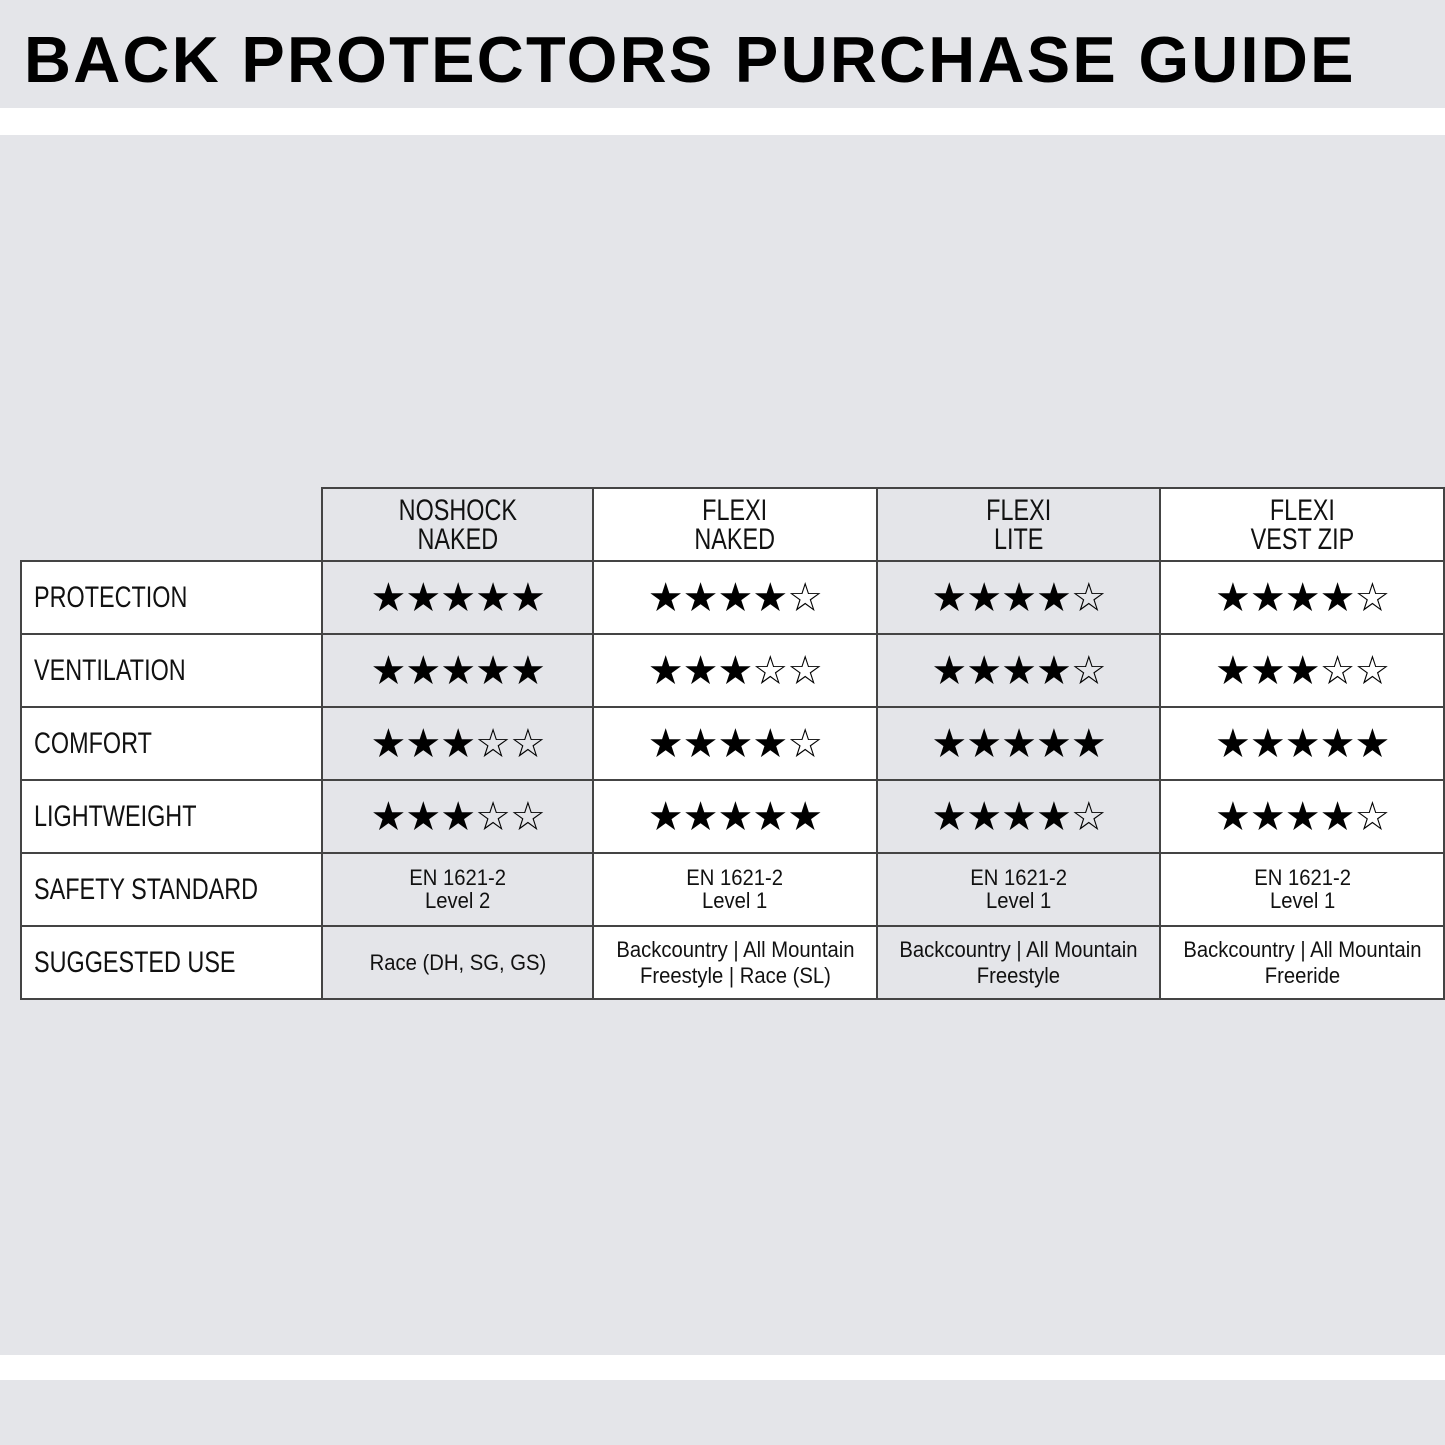 This screenshot has width=1445, height=1445. Describe the element at coordinates (1018, 877) in the screenshot. I see `text-line: EN 1621-2` at that location.